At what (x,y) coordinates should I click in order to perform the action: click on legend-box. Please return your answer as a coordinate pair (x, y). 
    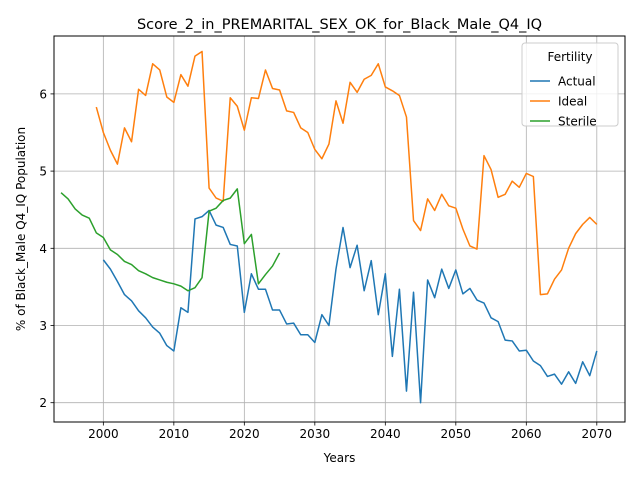
    Looking at the image, I should click on (570, 84).